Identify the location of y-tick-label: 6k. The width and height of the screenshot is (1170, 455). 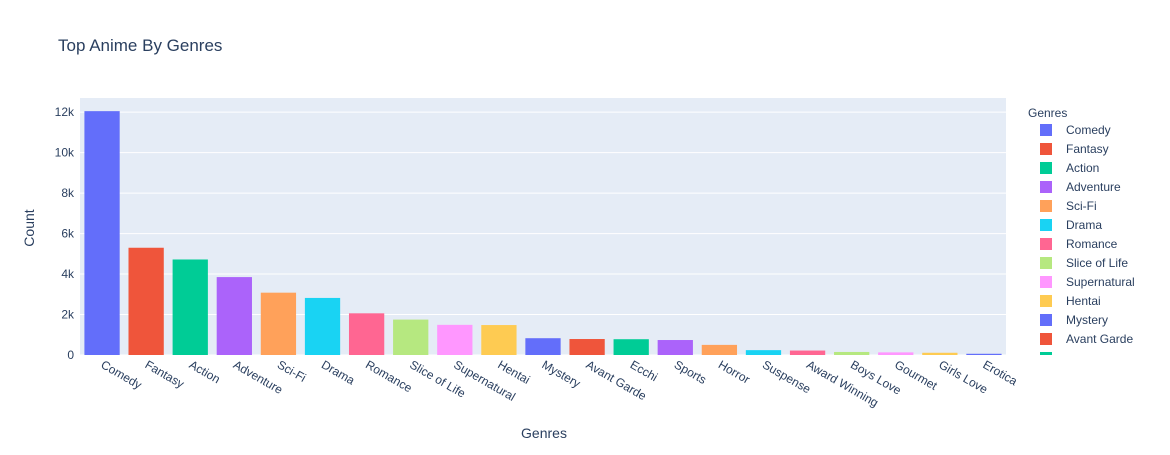
(68, 234).